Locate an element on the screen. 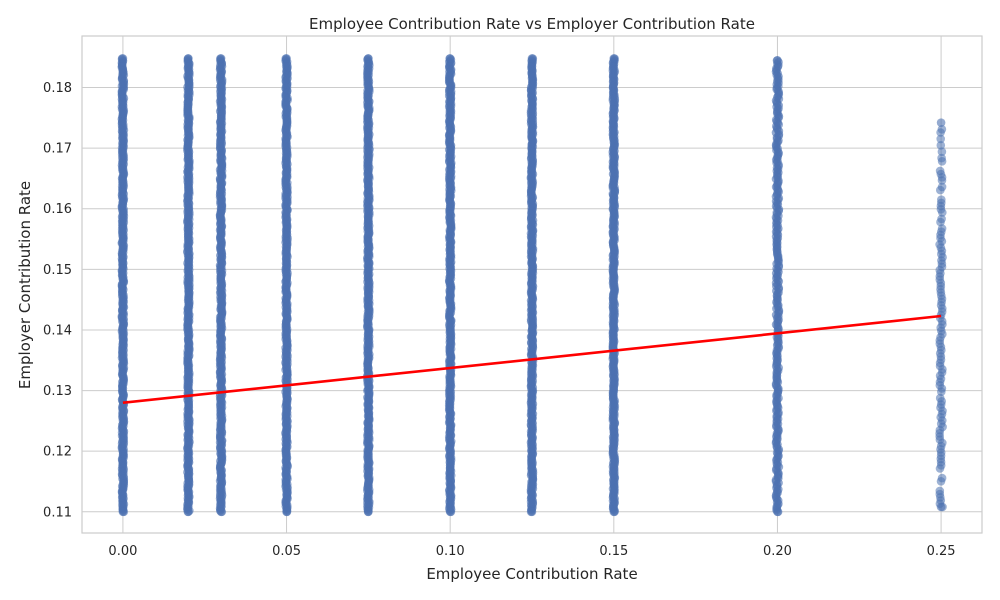 This screenshot has width=1000, height=600. y-tick-label: 0.13 is located at coordinates (57, 391).